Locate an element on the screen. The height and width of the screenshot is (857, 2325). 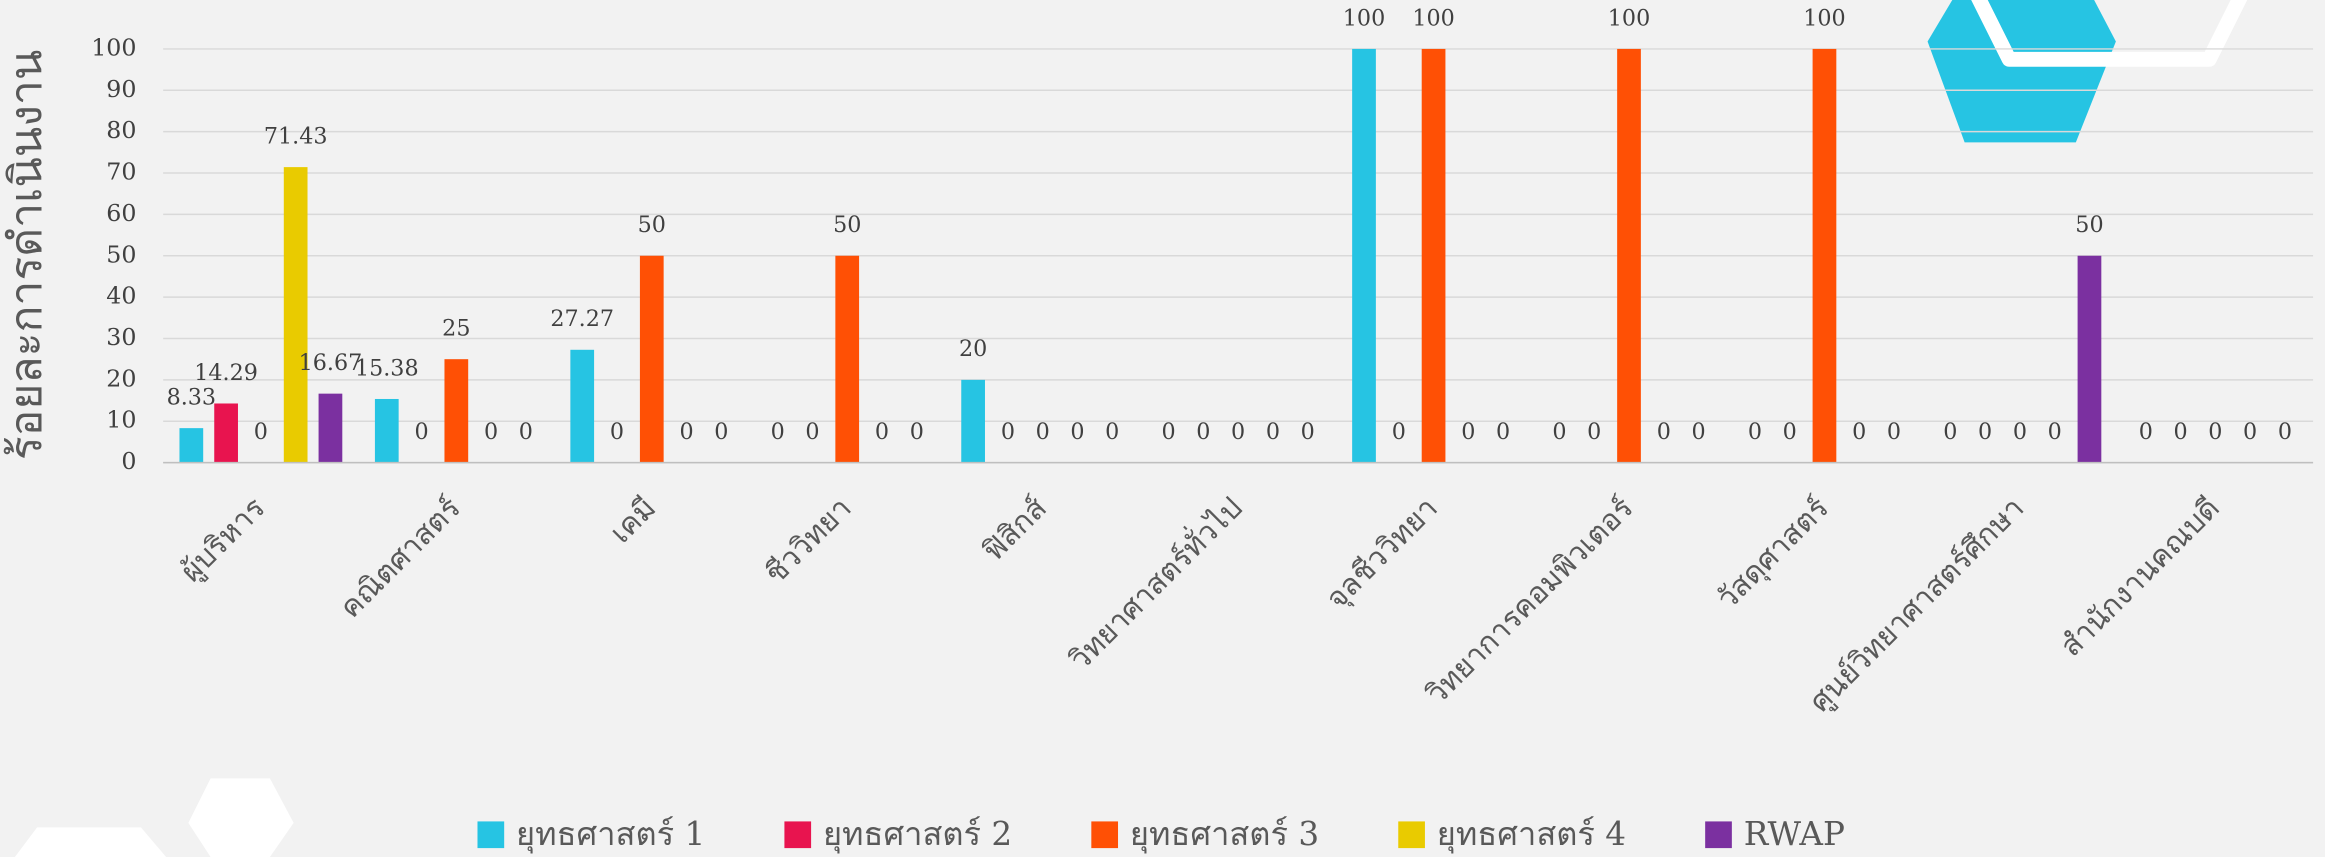
y-tick-label: 80 is located at coordinates (121, 130).